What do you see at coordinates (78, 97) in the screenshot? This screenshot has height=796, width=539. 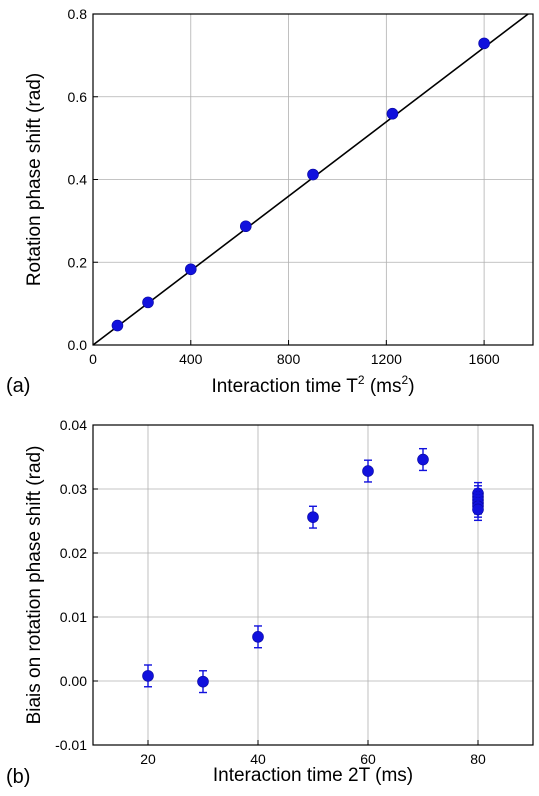 I see `a-y-tick-label-3: 0.6` at bounding box center [78, 97].